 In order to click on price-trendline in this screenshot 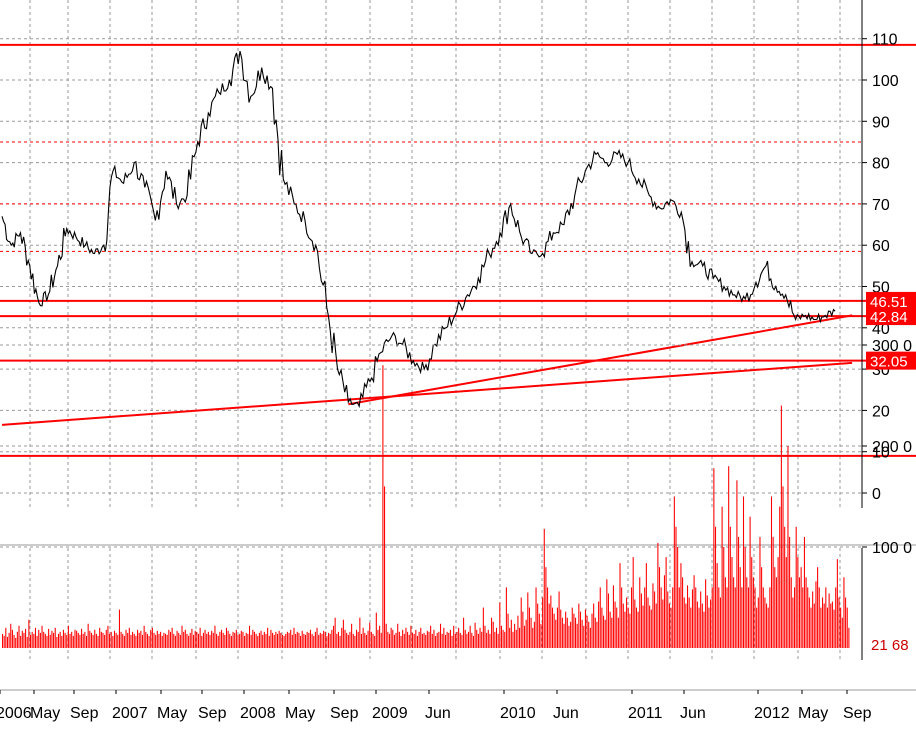, I will do `click(427, 393)`.